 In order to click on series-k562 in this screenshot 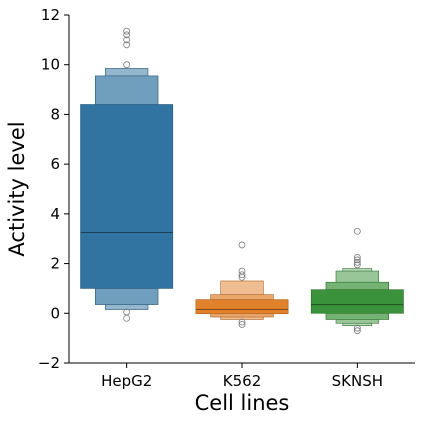, I will do `click(242, 284)`.